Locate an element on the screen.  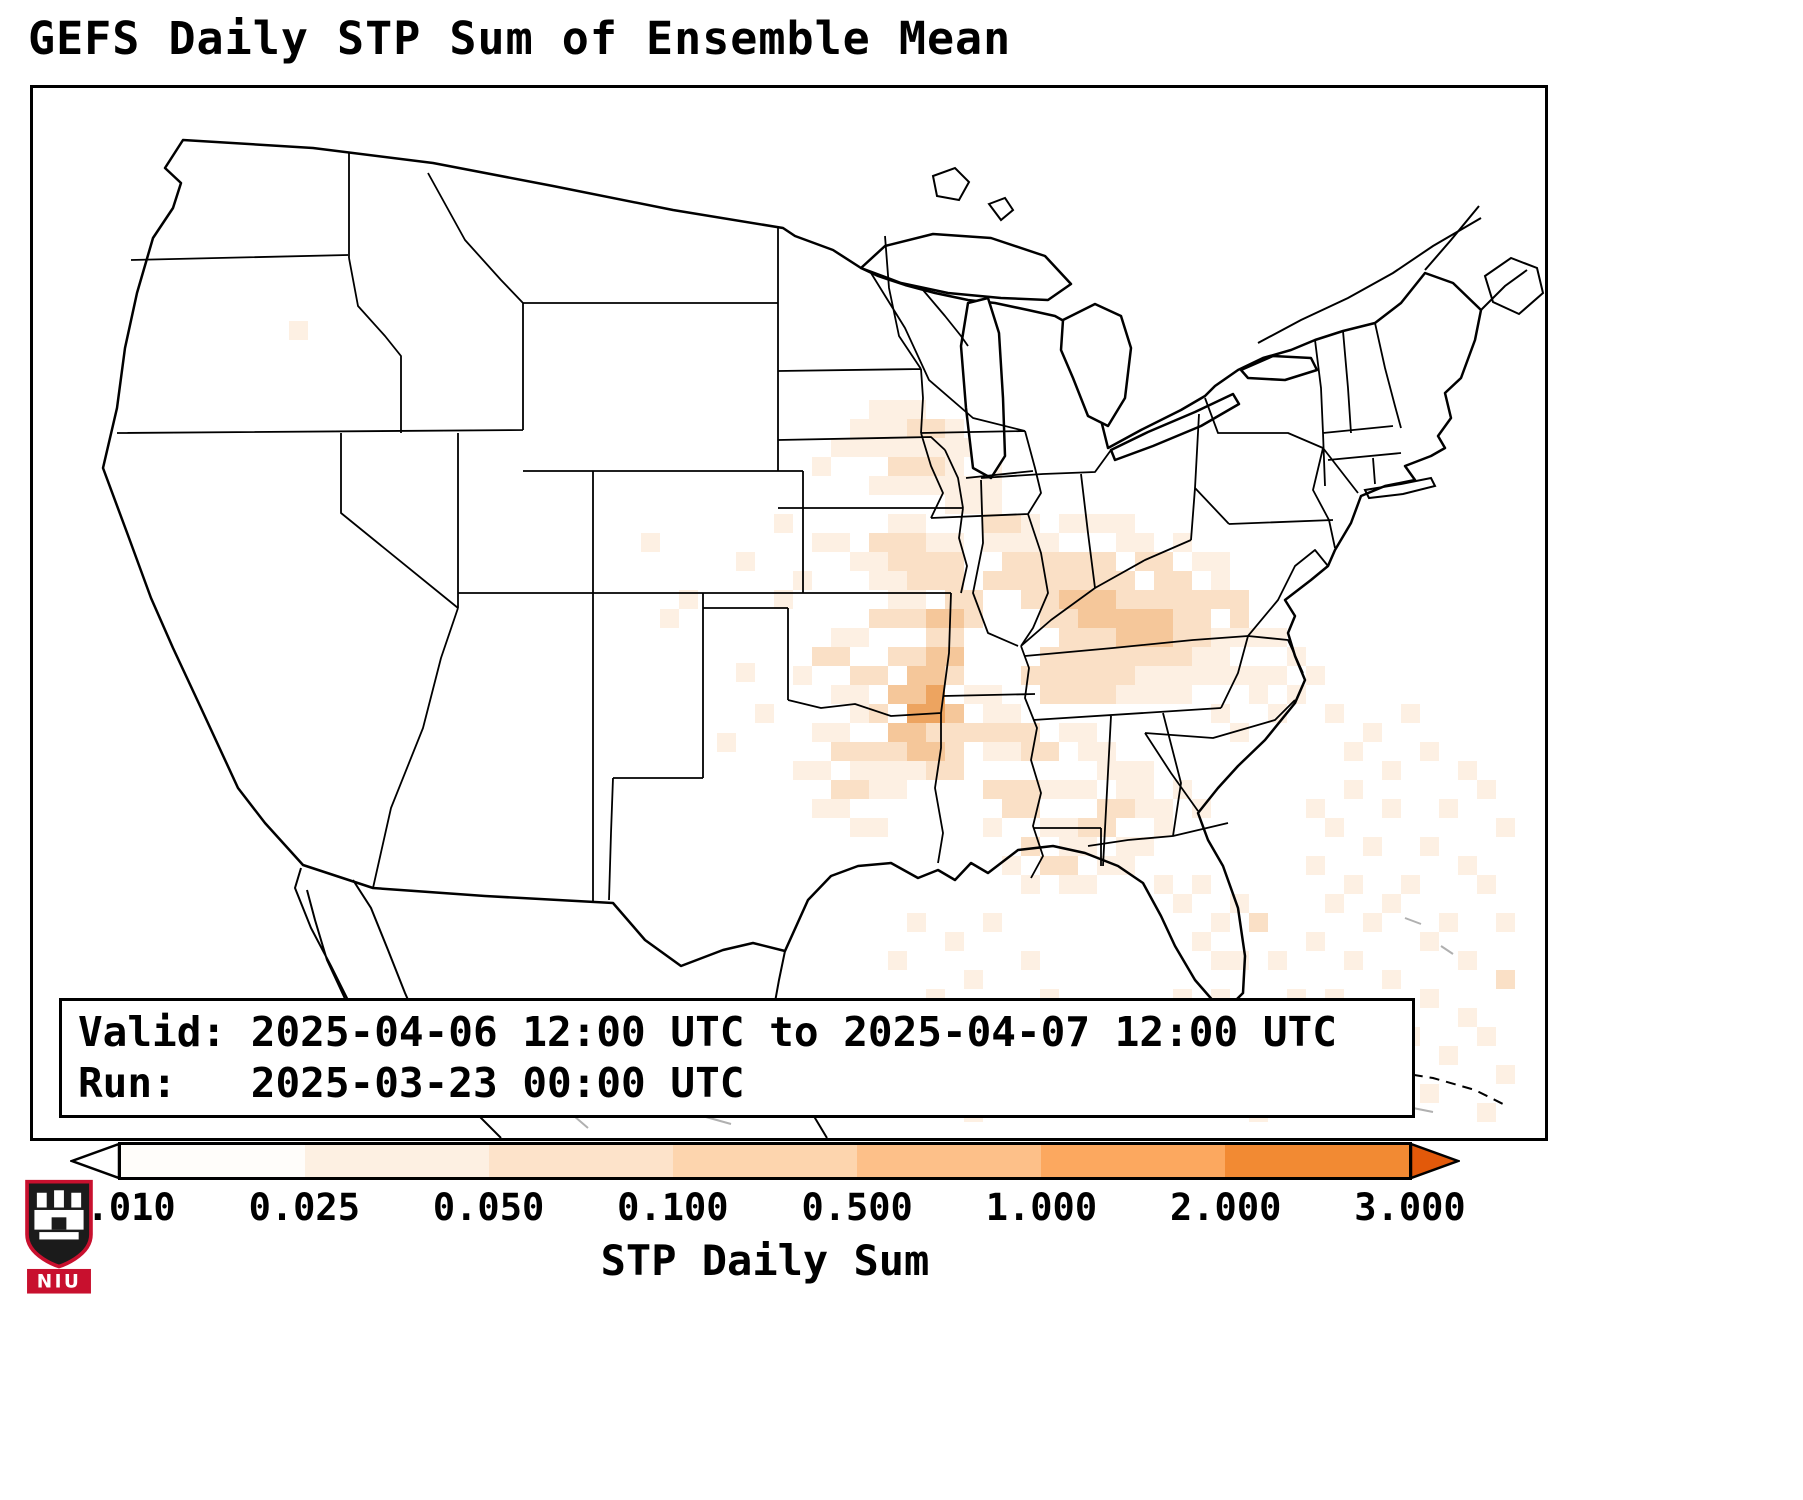
colorbar-segments is located at coordinates (765, 1161).